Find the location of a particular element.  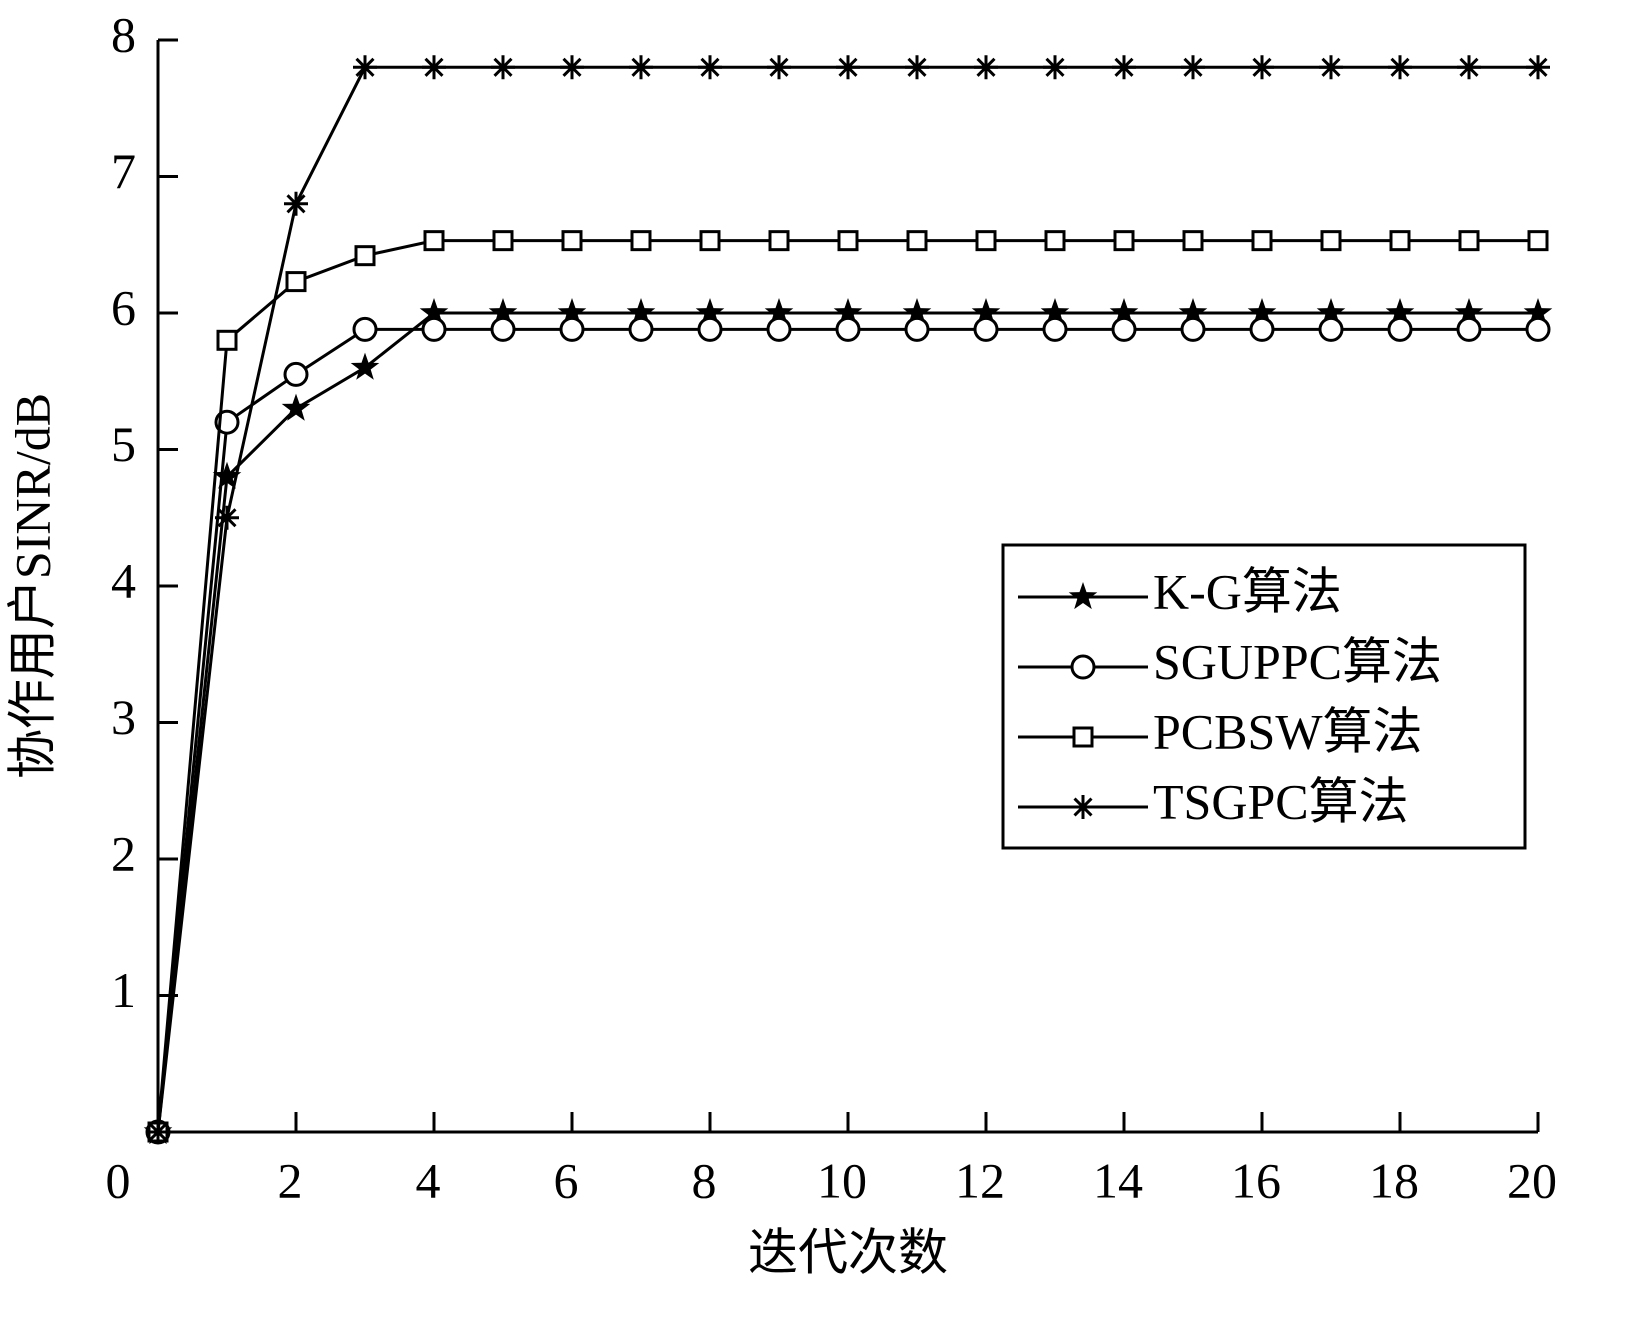

y-tick-label: 5 is located at coordinates (123, 444).